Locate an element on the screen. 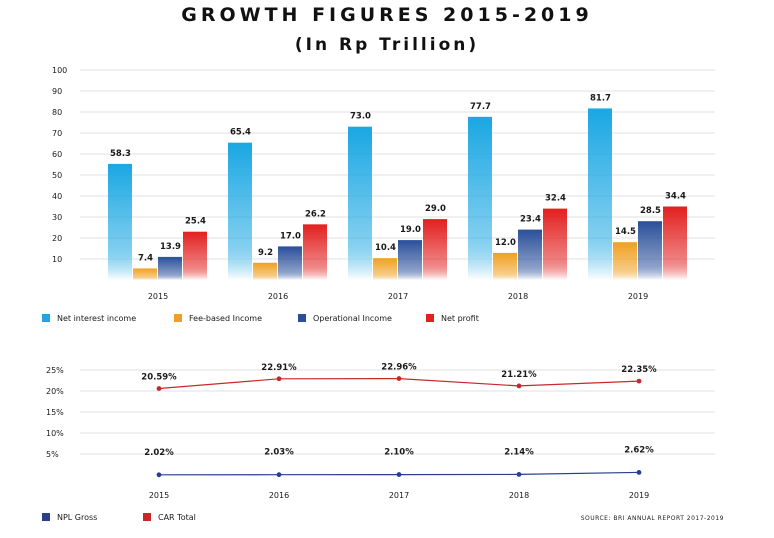 Image resolution: width=774 pixels, height=538 pixels. bar-x-tick-label: 2017 is located at coordinates (398, 296).